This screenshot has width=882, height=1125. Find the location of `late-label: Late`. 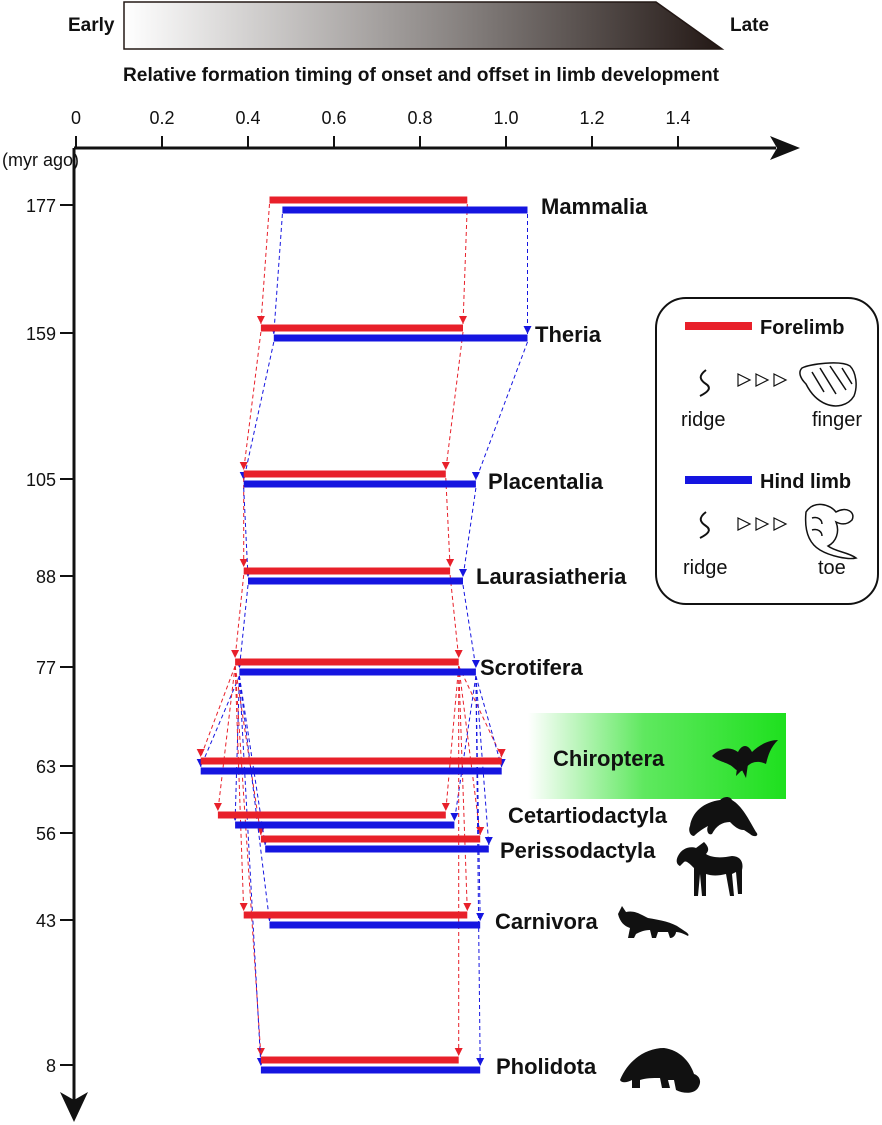

late-label: Late is located at coordinates (749, 25).